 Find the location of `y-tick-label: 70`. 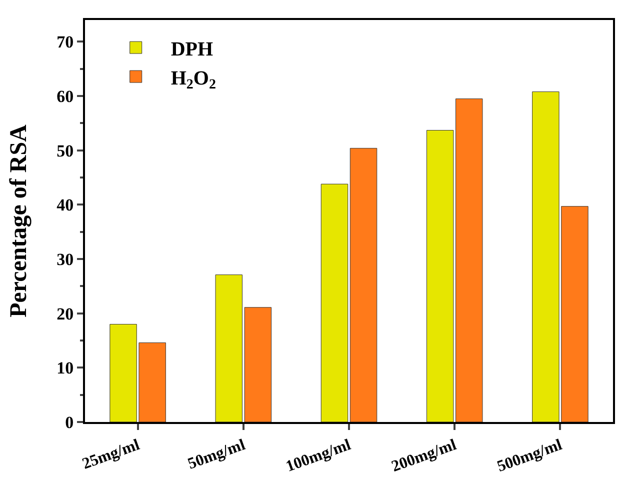

y-tick-label: 70 is located at coordinates (65, 42).